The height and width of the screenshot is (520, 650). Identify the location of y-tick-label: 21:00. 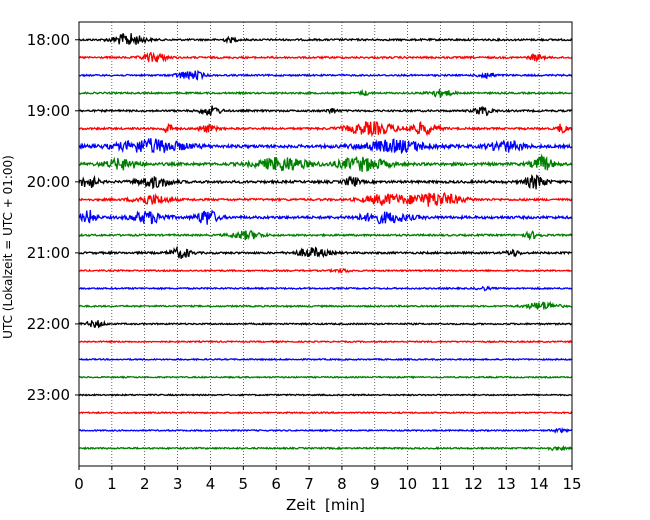
(48, 253).